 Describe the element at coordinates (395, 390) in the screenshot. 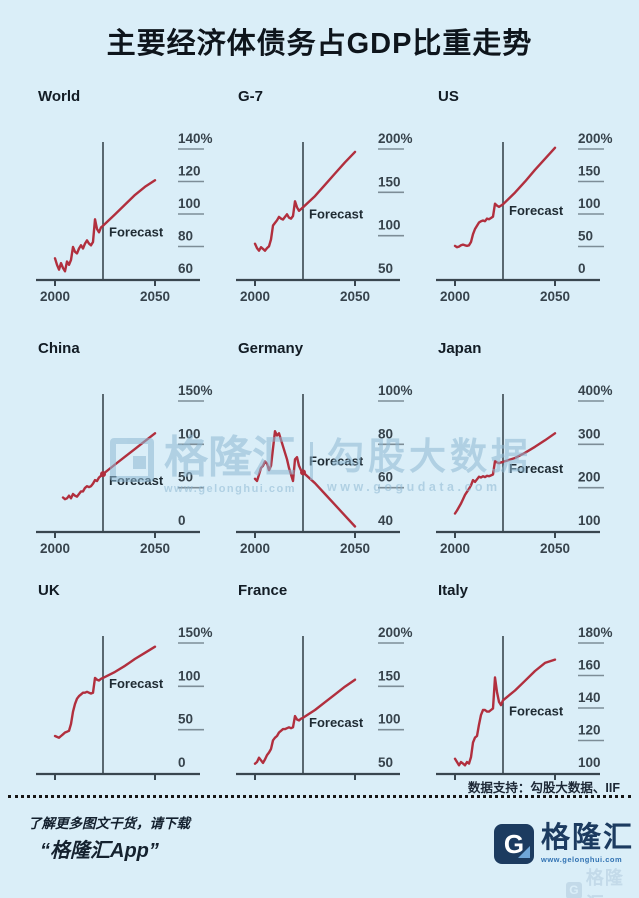

I see `y-axis-label: 100%` at that location.